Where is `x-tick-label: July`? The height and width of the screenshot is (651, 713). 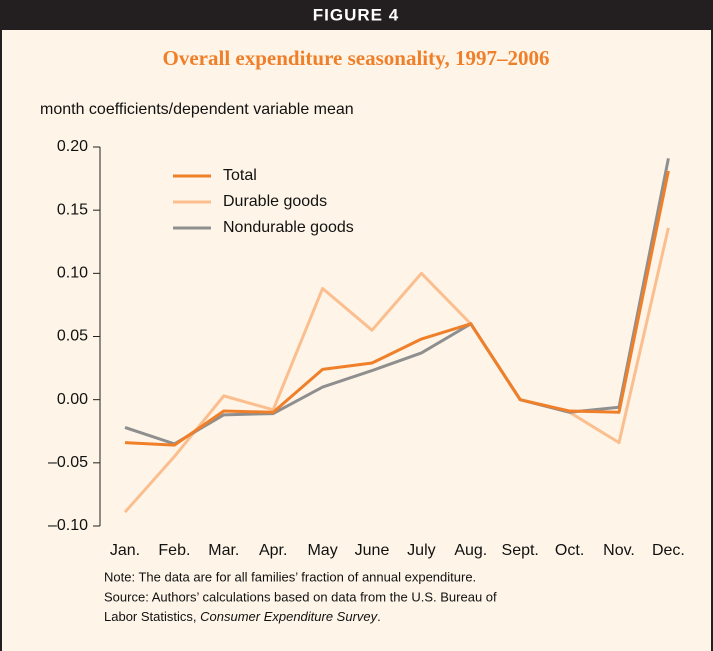 x-tick-label: July is located at coordinates (421, 550).